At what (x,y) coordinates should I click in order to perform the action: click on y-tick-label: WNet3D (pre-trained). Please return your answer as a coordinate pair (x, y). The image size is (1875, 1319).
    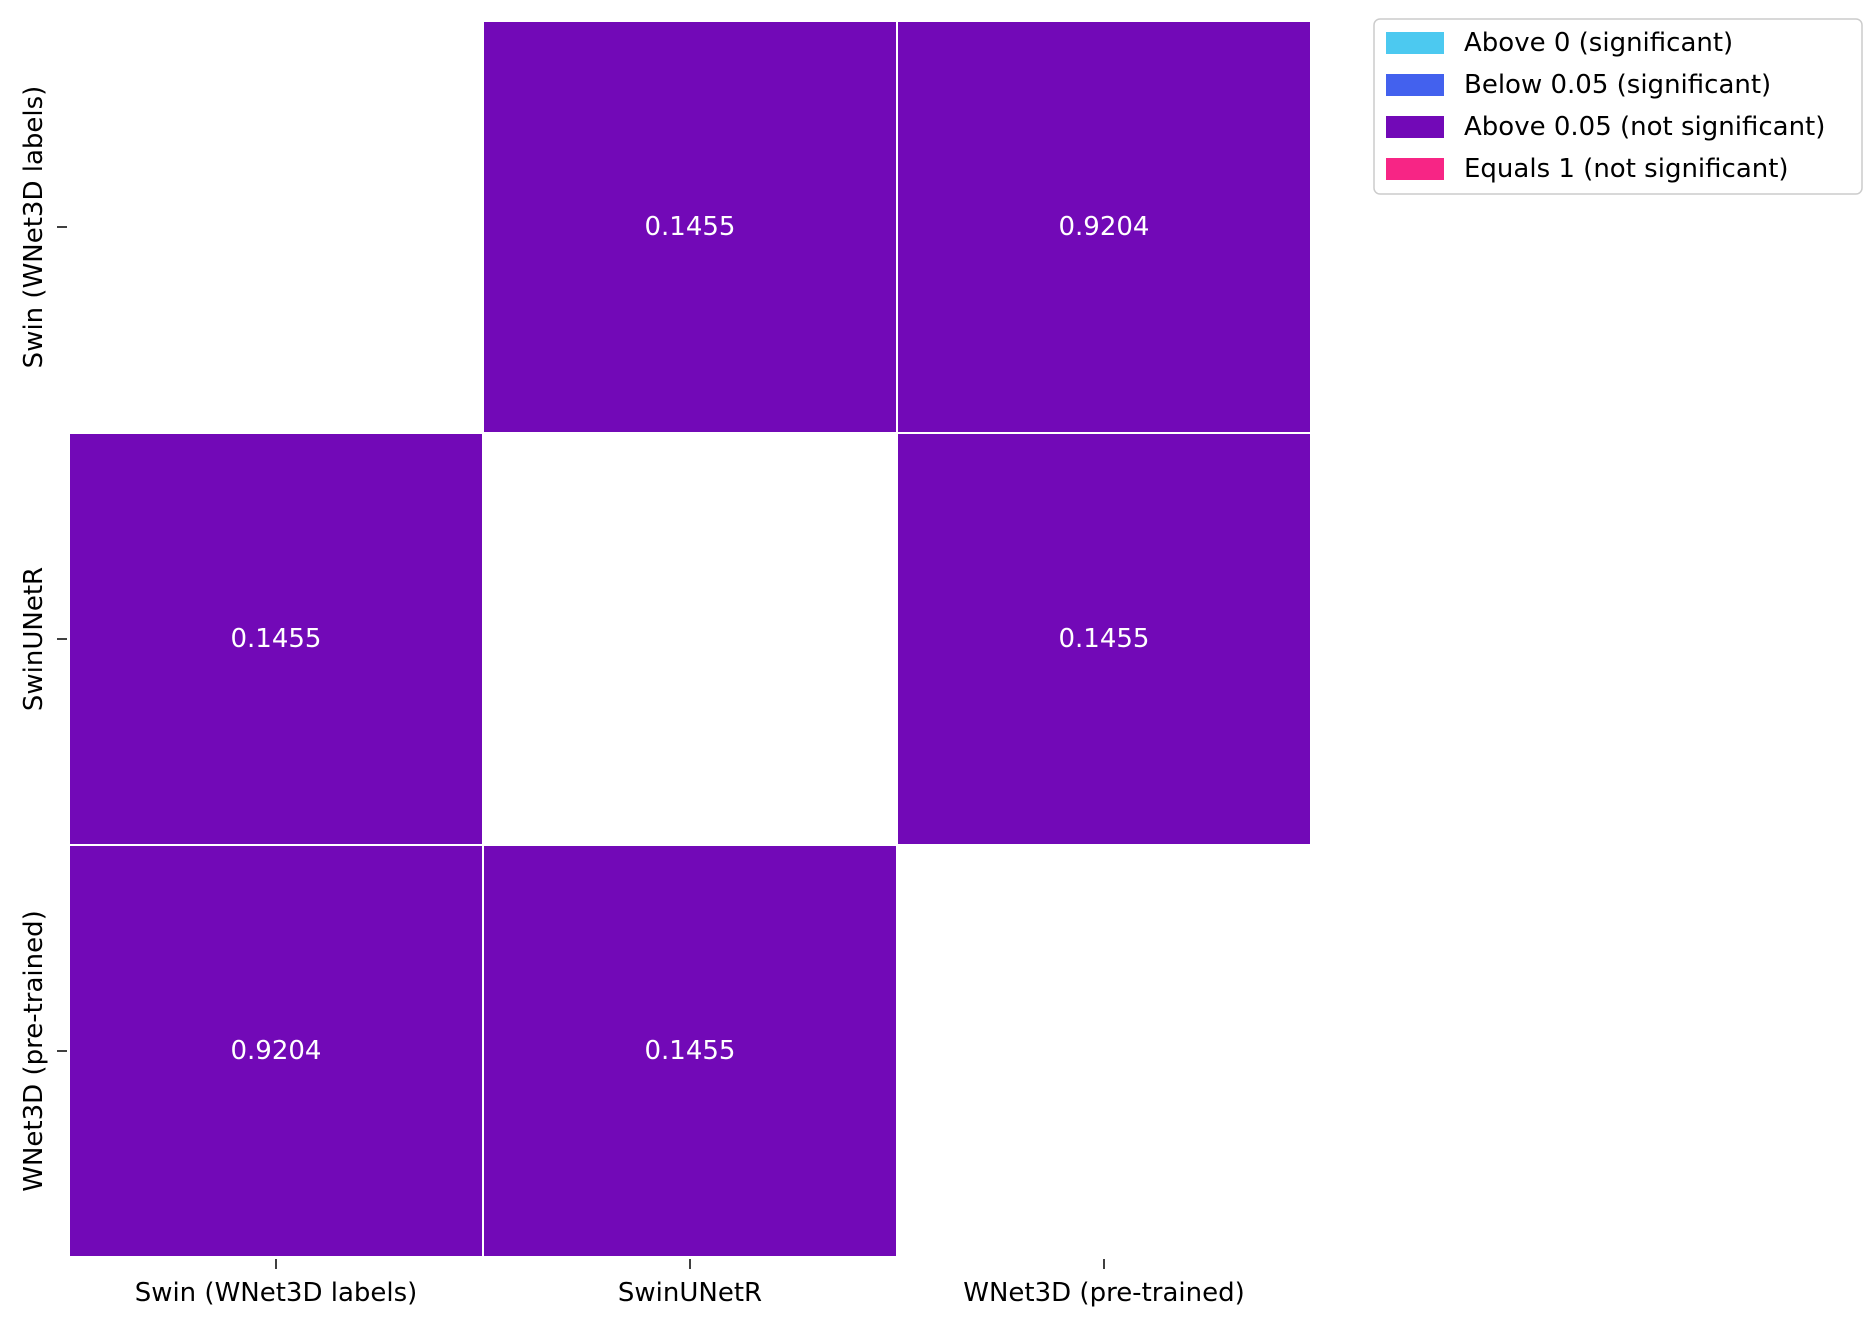
    Looking at the image, I should click on (34, 1050).